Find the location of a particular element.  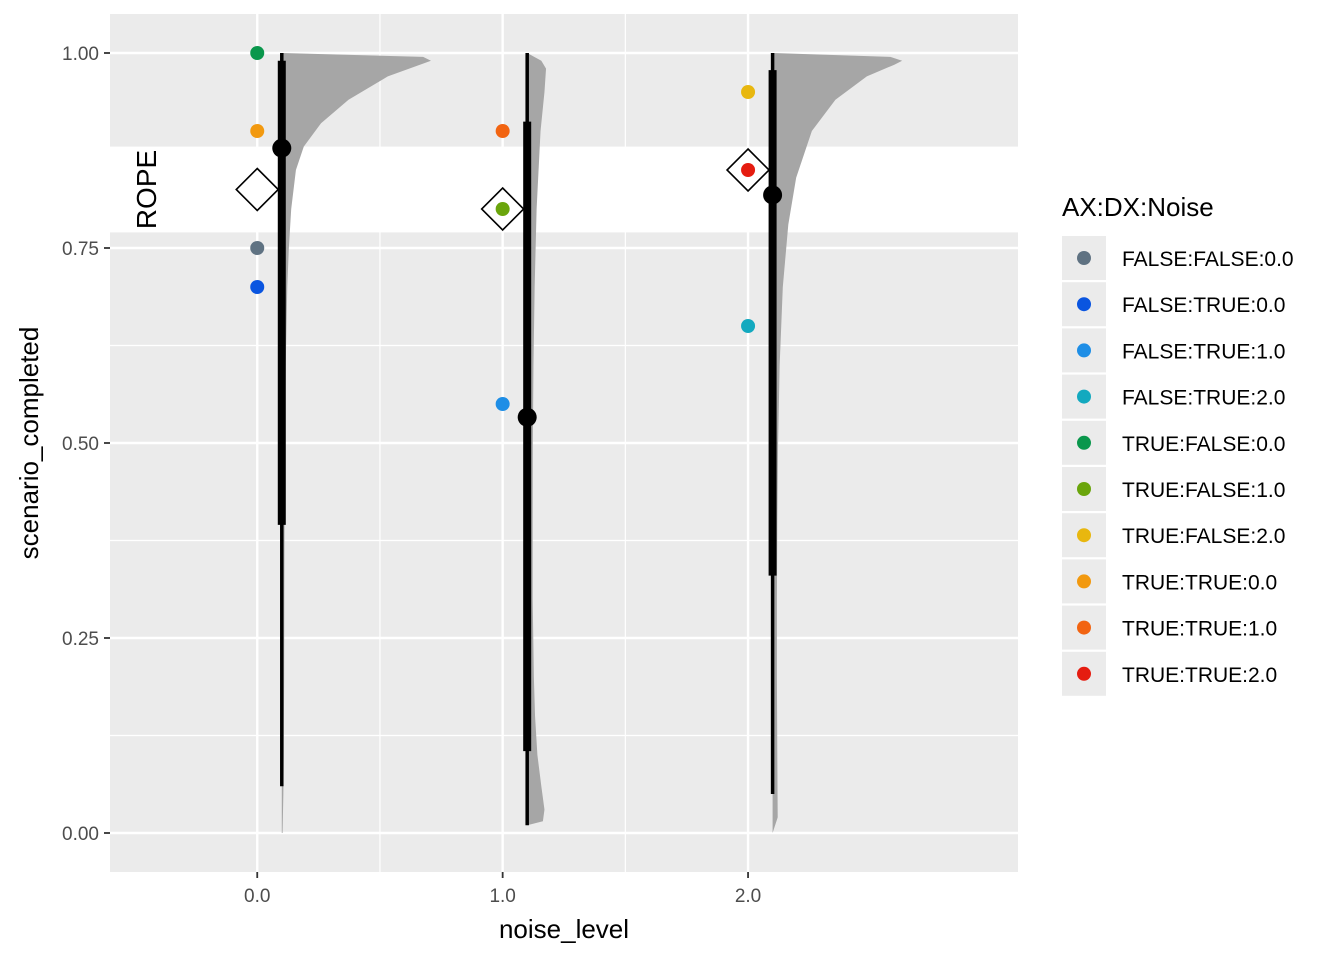

x-tick-label: 0.0 is located at coordinates (257, 896).